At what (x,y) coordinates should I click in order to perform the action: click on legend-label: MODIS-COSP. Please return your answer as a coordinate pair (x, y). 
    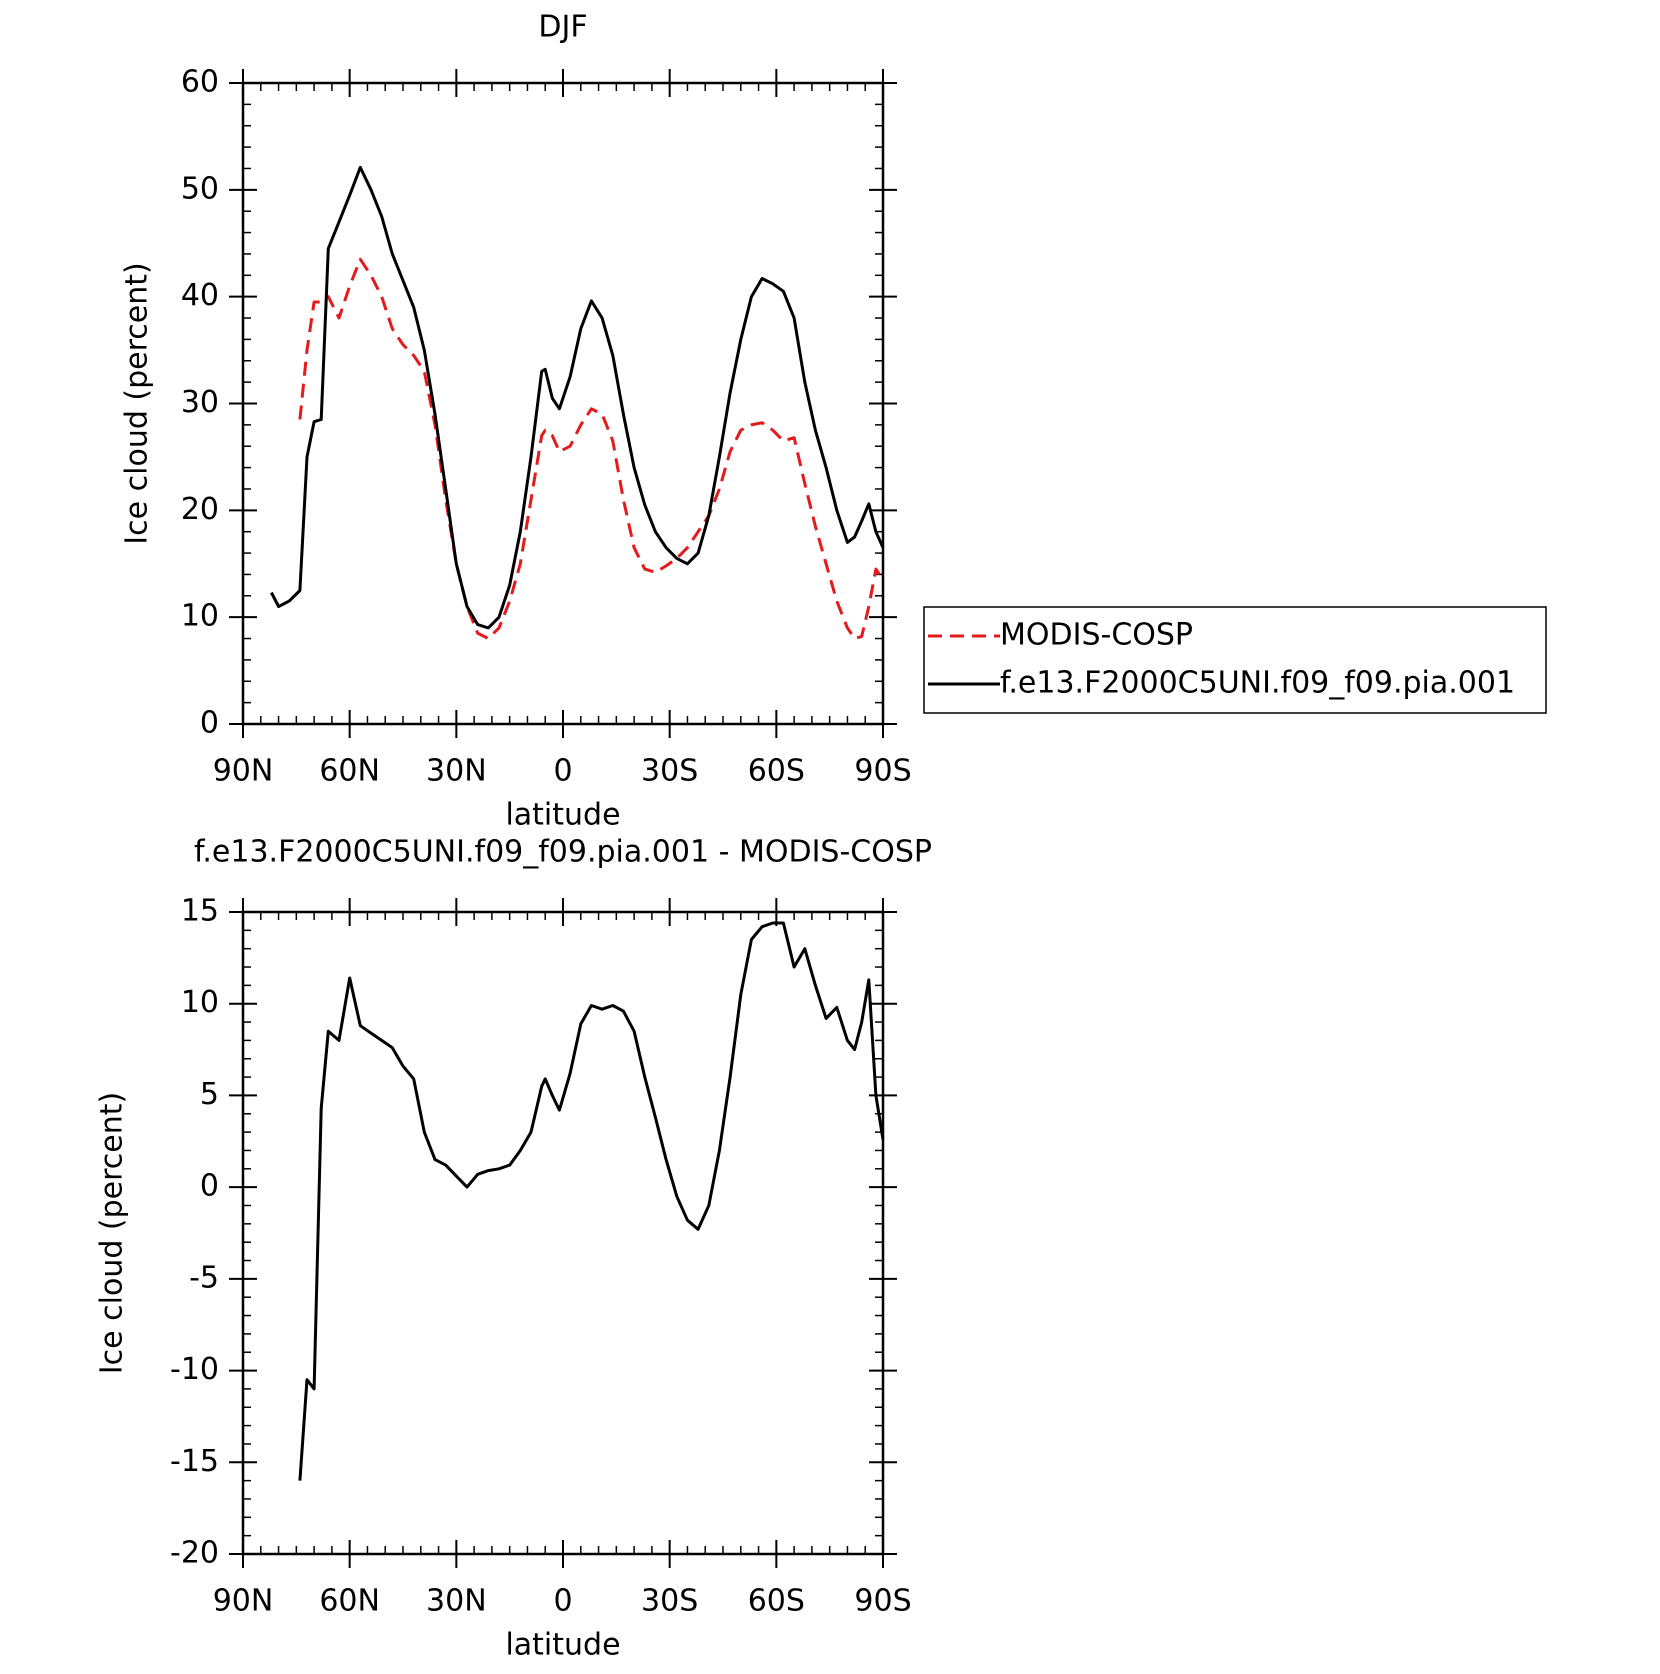
    Looking at the image, I should click on (1096, 635).